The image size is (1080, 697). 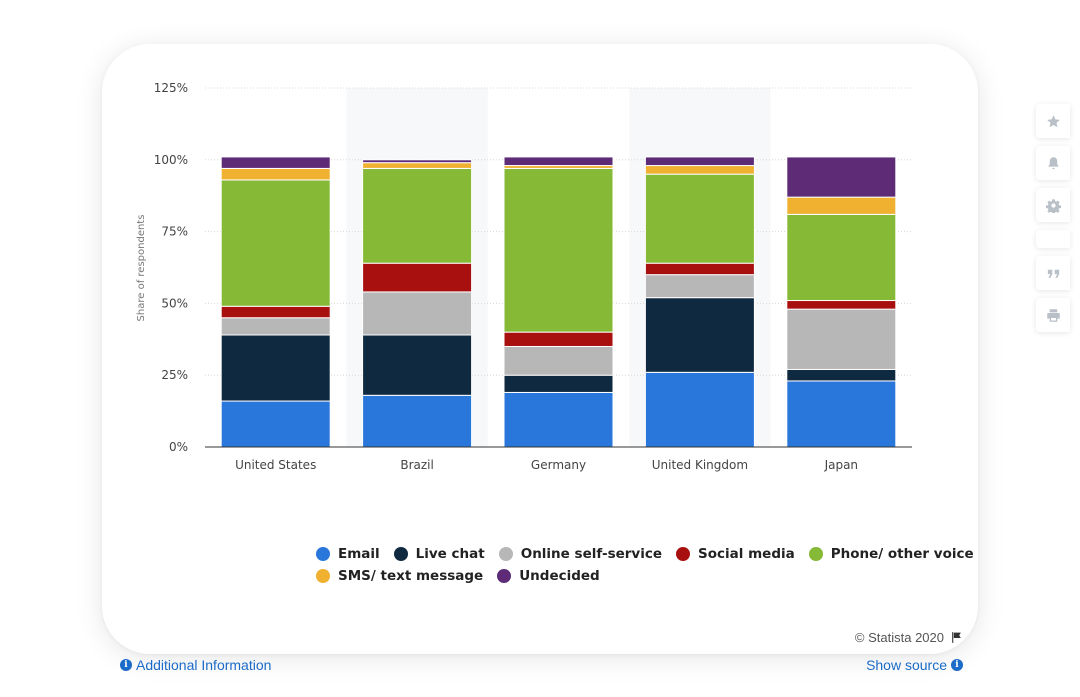 I want to click on bar-germany-undecided, so click(x=558, y=161).